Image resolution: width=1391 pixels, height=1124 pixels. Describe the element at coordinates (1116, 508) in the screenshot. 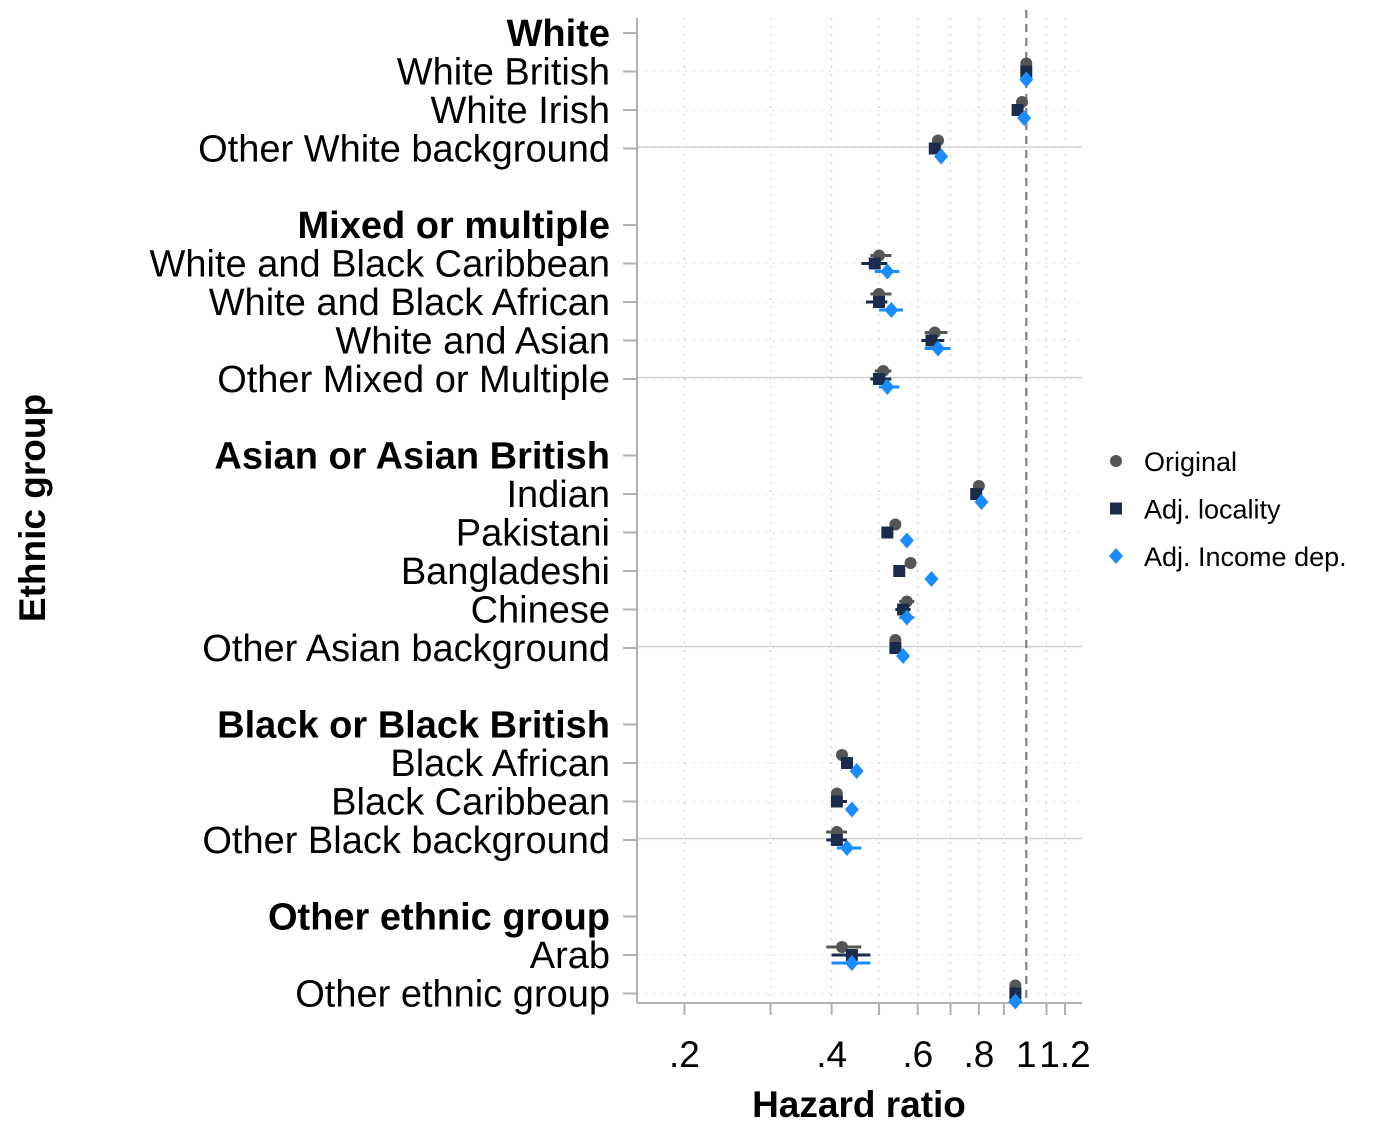

I see `legend-marker-adj-locality` at that location.